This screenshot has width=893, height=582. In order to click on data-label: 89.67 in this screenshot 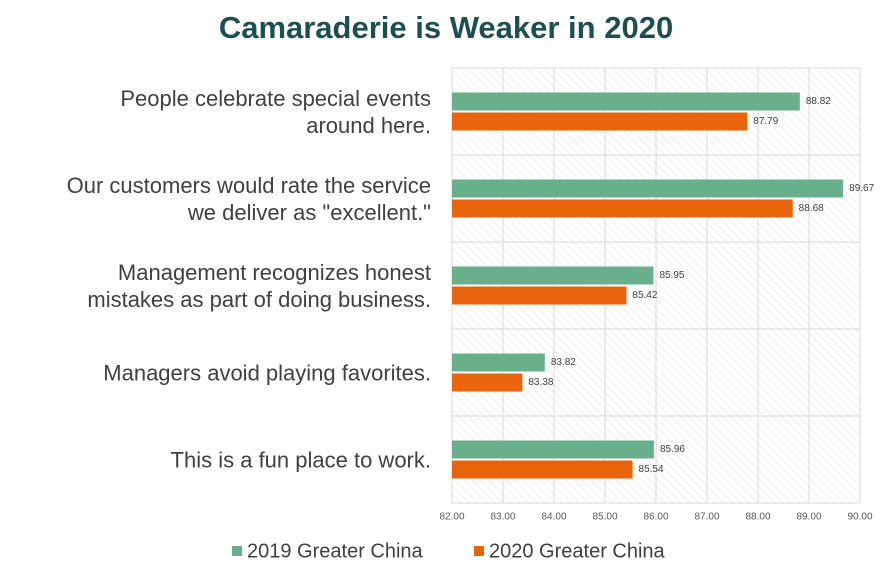, I will do `click(861, 188)`.